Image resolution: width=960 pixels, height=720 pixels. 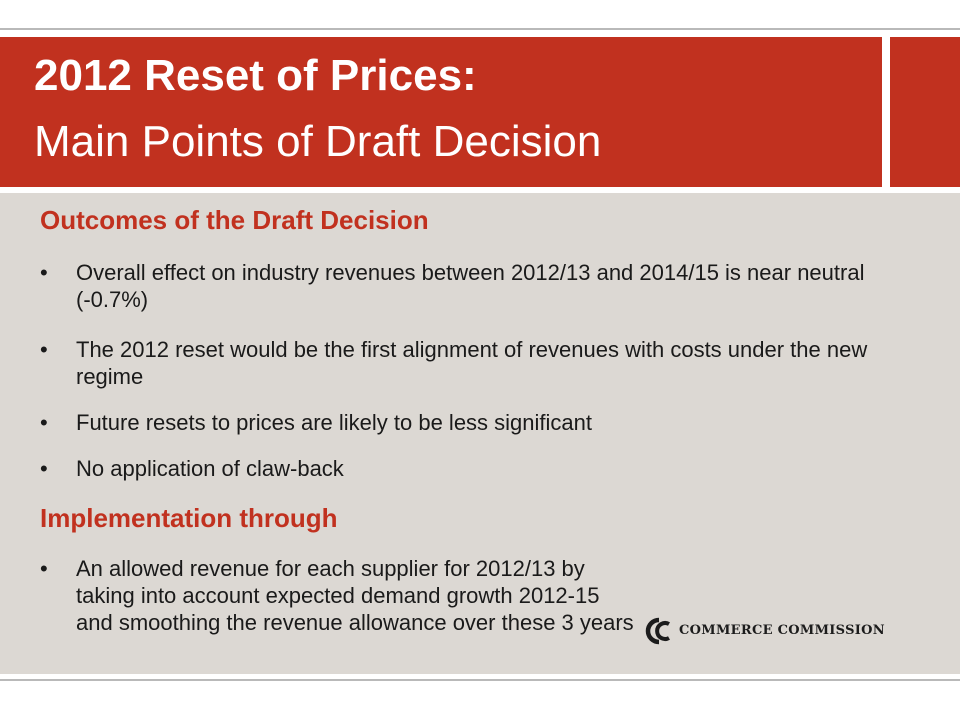 What do you see at coordinates (318, 141) in the screenshot?
I see `slide-subtitle: Main Points of Draft Decision` at bounding box center [318, 141].